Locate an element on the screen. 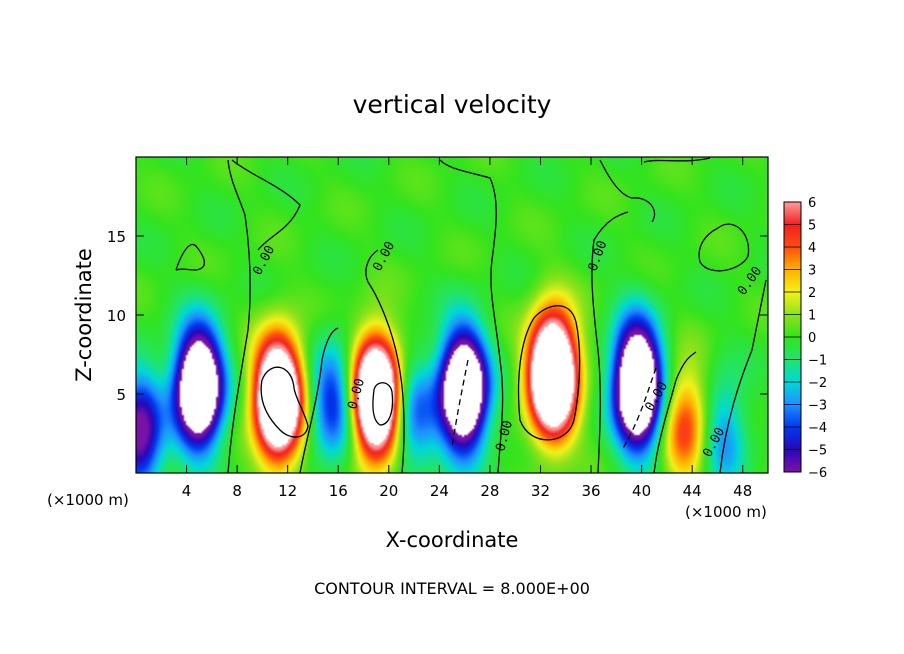  colorbar-tick-label: 1 is located at coordinates (812, 316).